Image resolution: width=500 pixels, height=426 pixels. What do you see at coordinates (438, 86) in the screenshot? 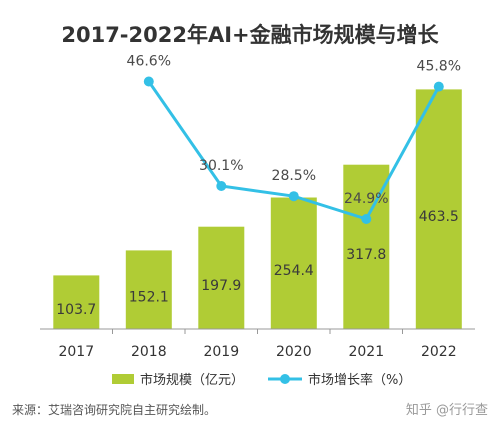
I see `rate-point-2022` at bounding box center [438, 86].